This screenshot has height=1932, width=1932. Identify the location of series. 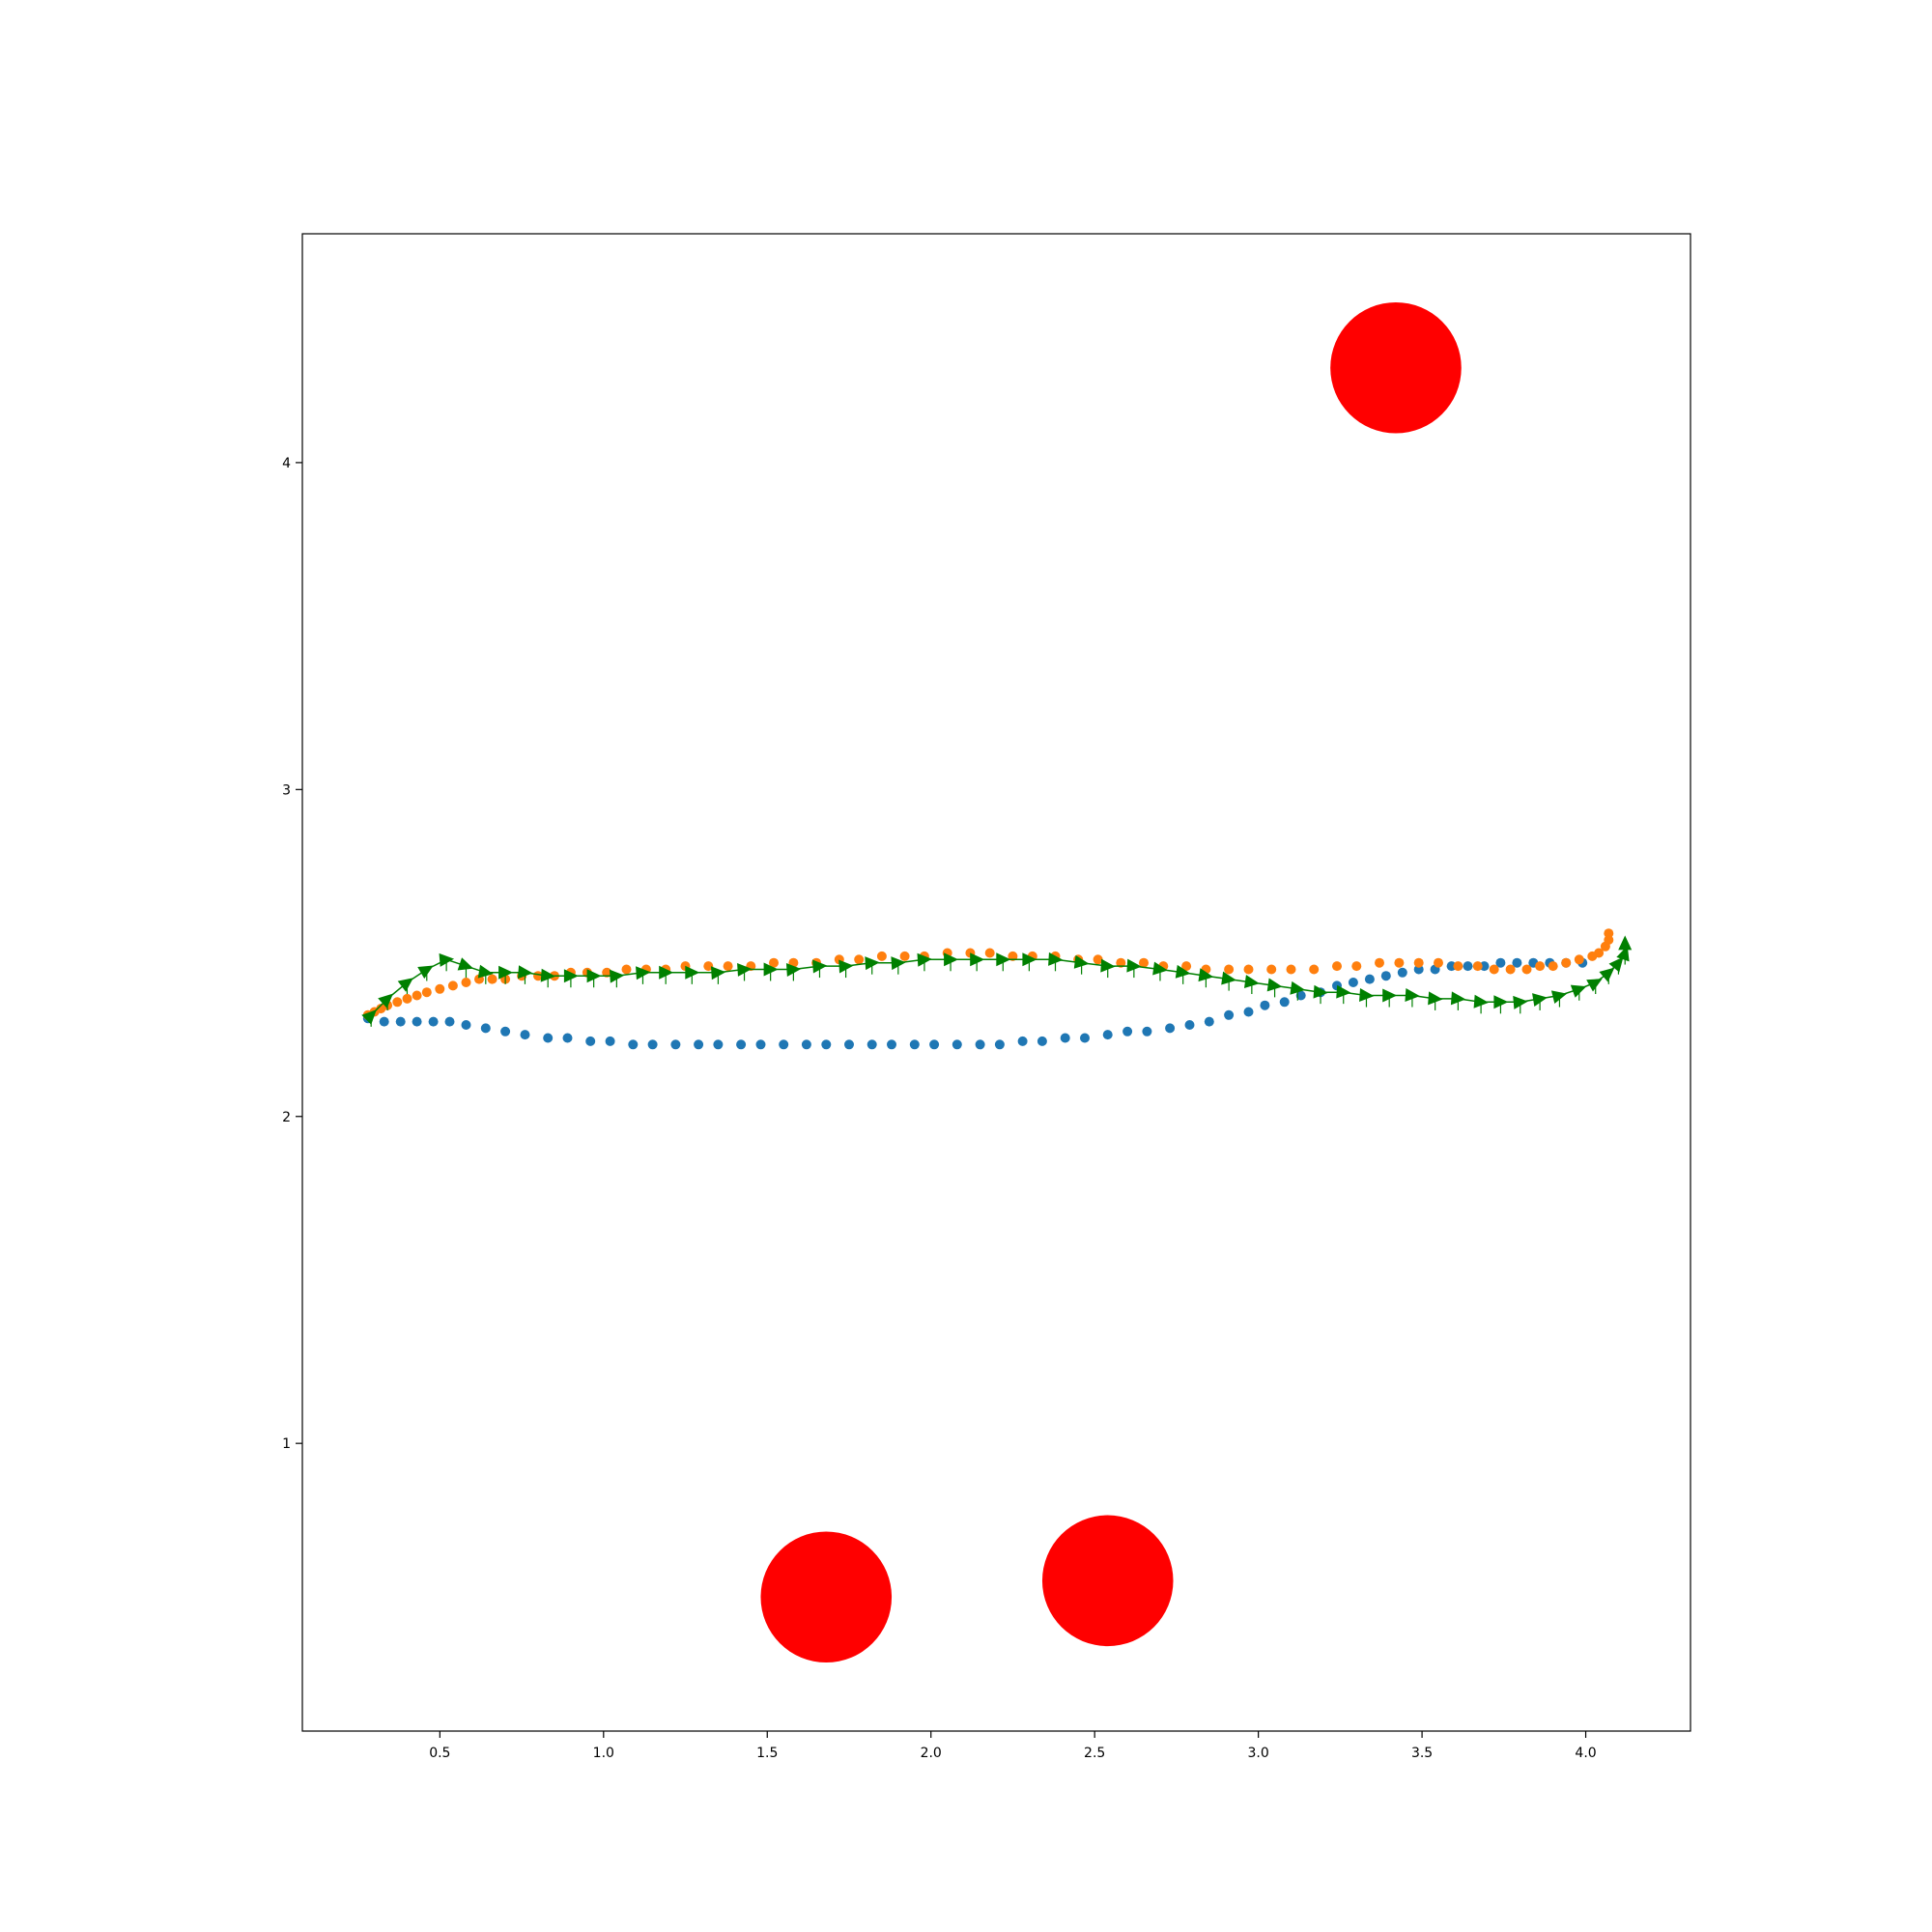
(997, 989).